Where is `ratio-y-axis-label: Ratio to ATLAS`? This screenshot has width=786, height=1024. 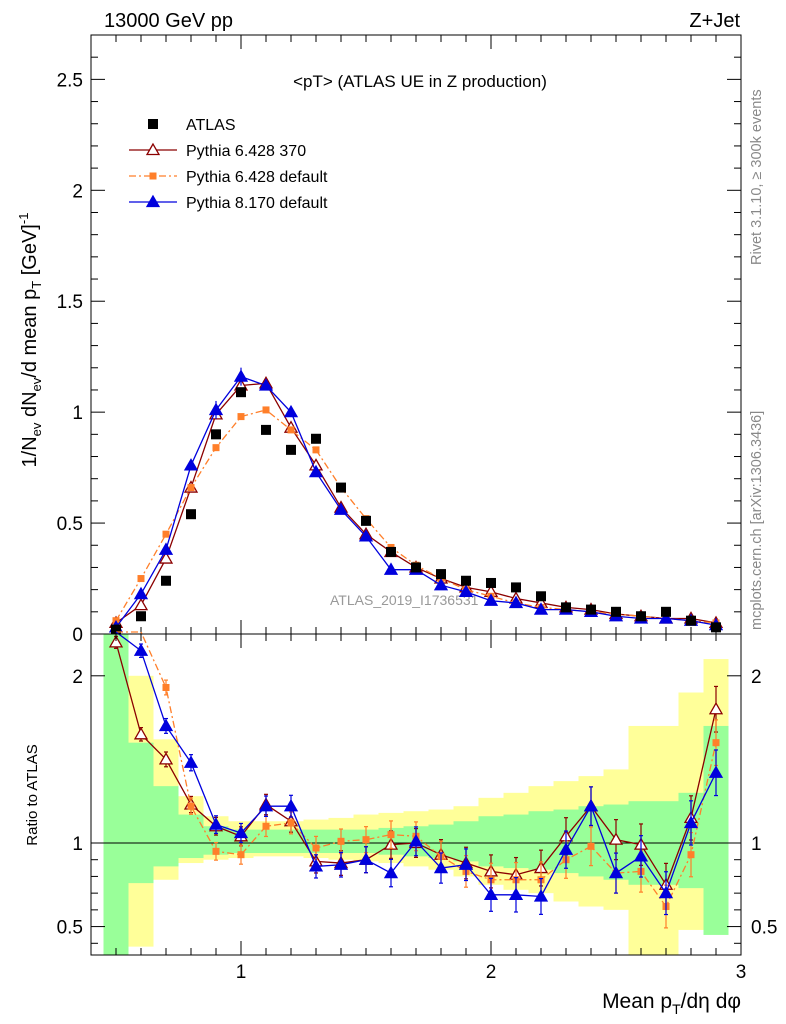 ratio-y-axis-label: Ratio to ATLAS is located at coordinates (32, 794).